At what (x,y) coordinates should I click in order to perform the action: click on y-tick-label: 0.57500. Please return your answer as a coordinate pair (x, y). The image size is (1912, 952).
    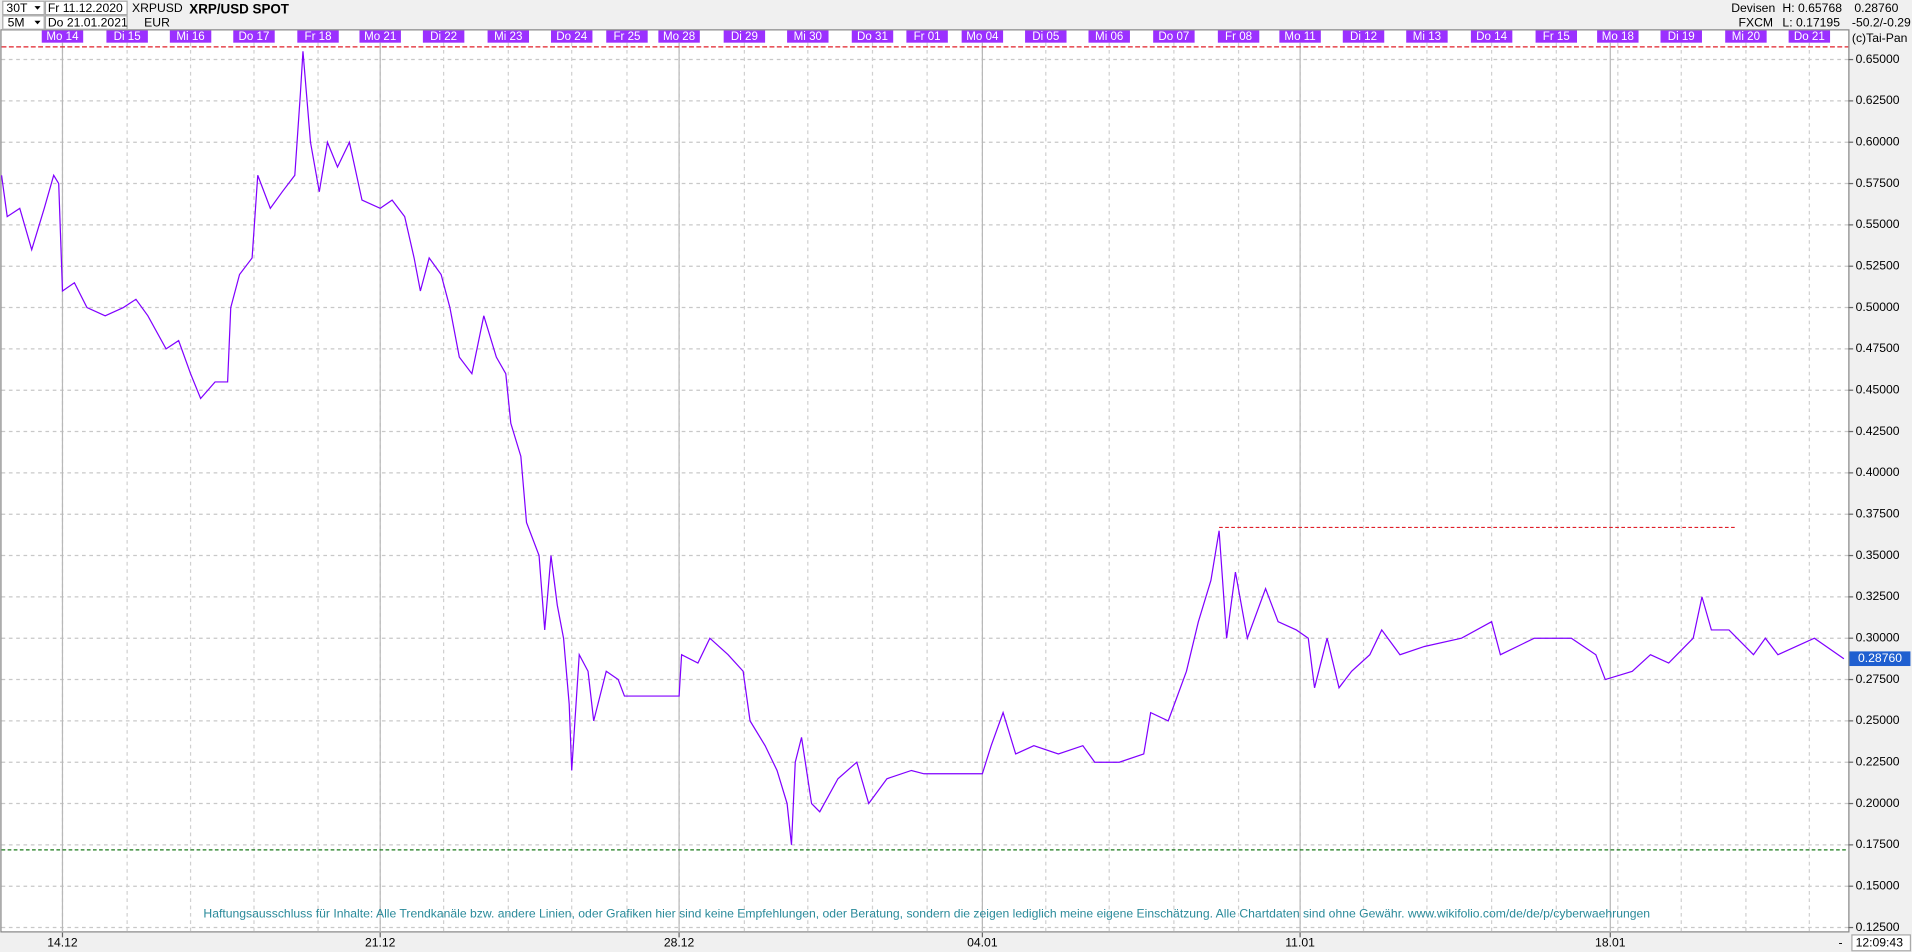
    Looking at the image, I should click on (1878, 183).